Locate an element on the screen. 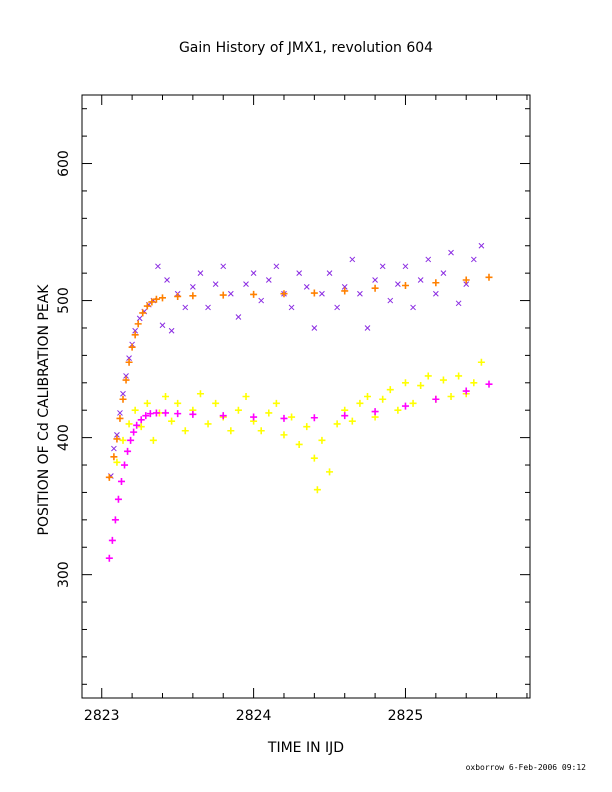 The width and height of the screenshot is (612, 792). y-tick-label: 400 is located at coordinates (64, 437).